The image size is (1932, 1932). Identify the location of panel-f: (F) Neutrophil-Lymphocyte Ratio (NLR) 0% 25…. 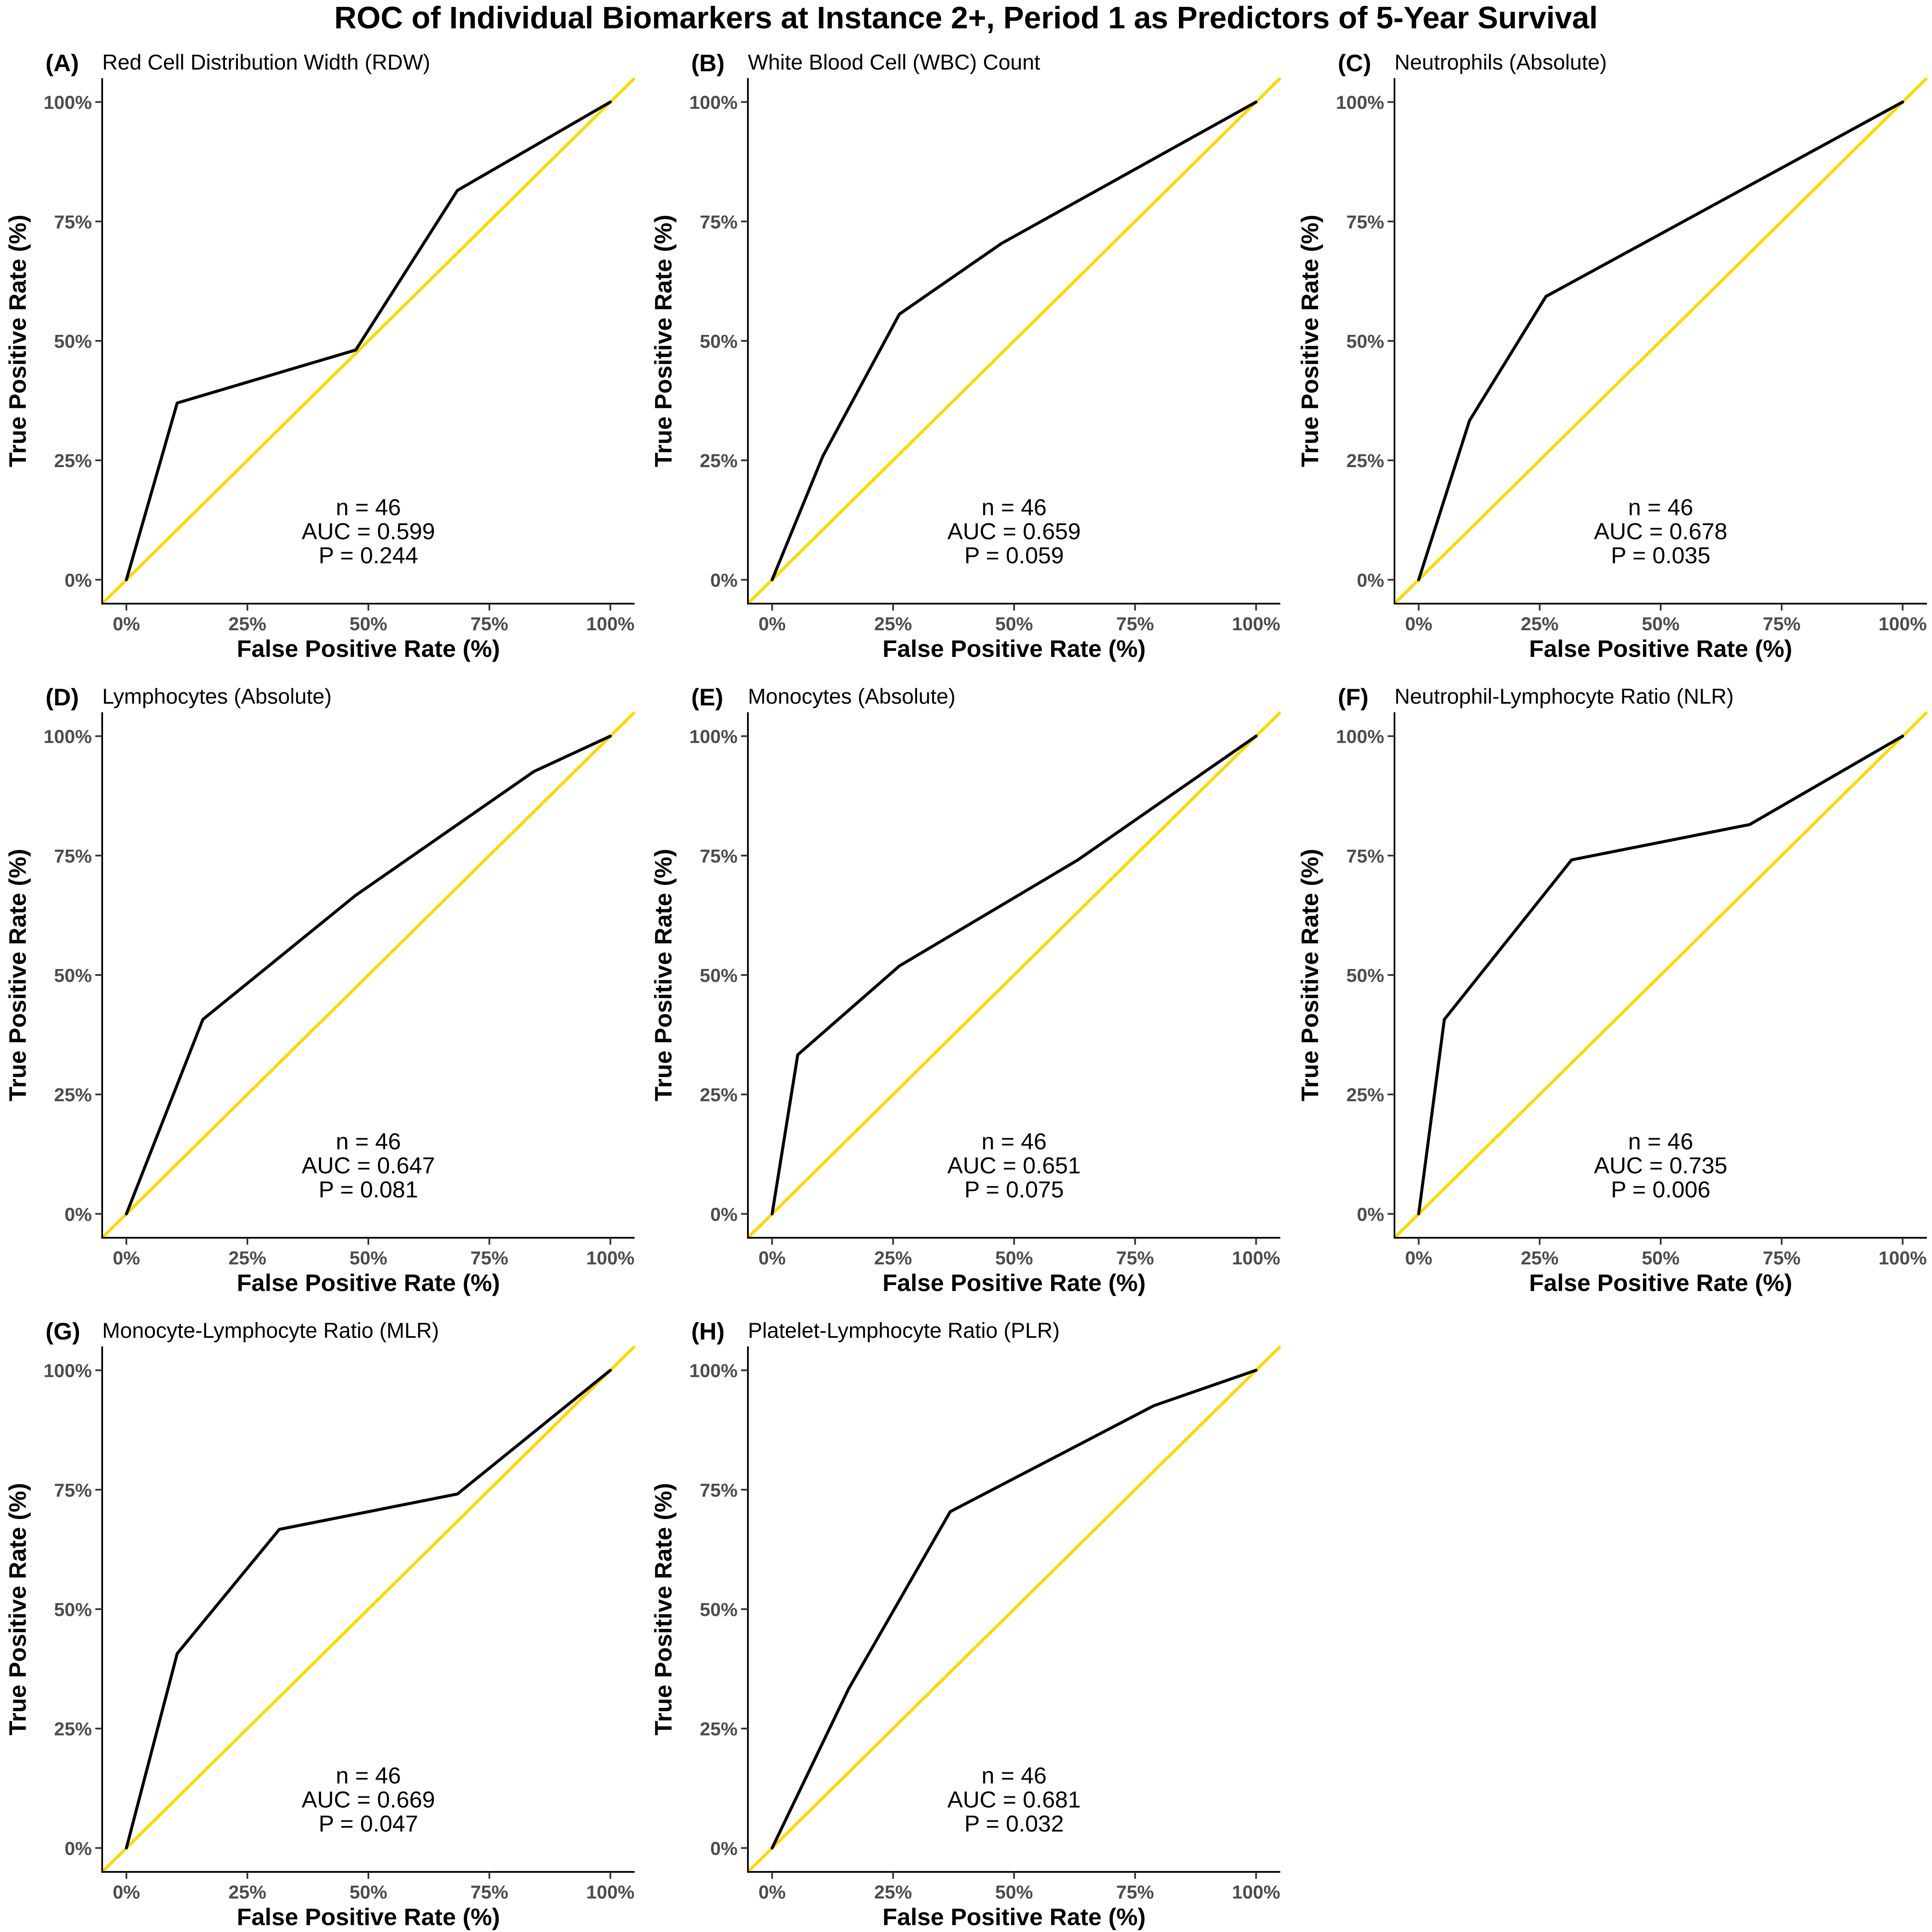
(1612, 990).